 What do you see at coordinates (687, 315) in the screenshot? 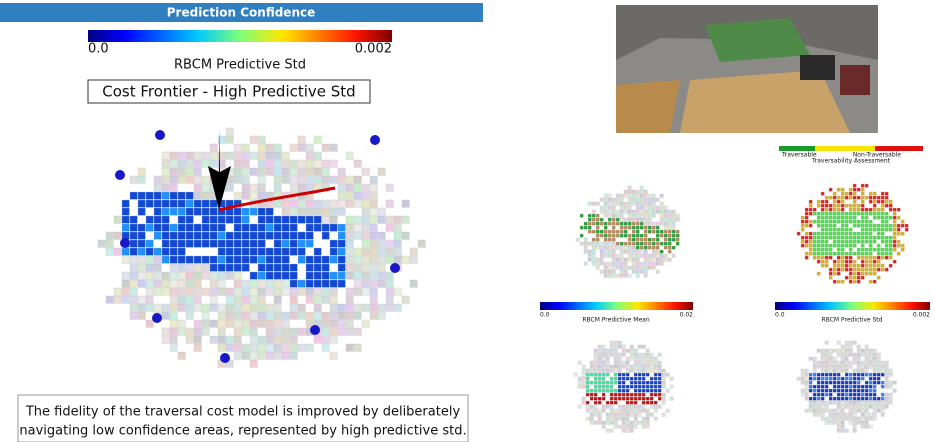
I see `mean-max: 0.02` at bounding box center [687, 315].